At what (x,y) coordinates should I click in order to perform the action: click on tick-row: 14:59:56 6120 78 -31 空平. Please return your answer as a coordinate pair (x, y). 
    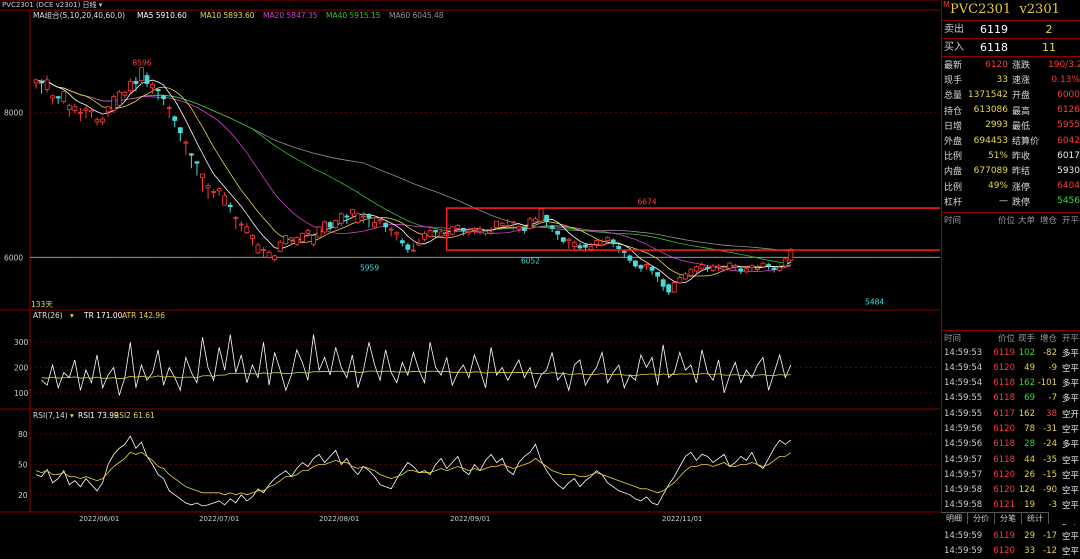
    Looking at the image, I should click on (1011, 428).